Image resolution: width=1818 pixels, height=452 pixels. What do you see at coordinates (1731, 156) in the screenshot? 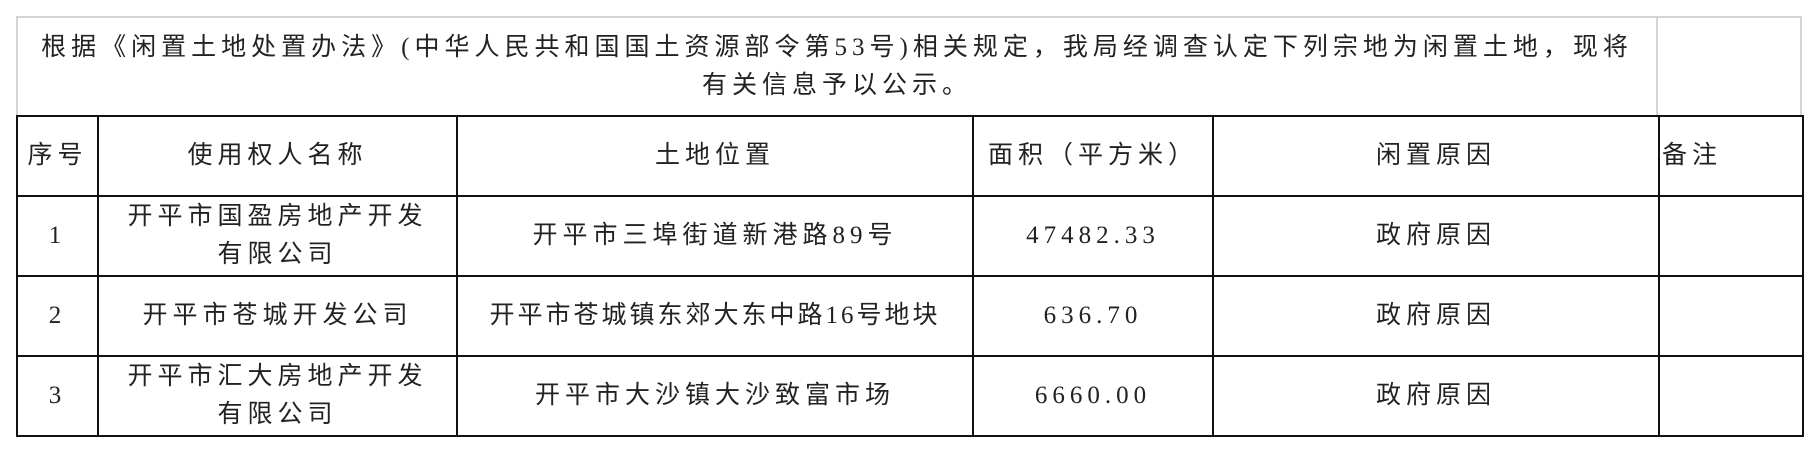
I see `header-note: 备注` at bounding box center [1731, 156].